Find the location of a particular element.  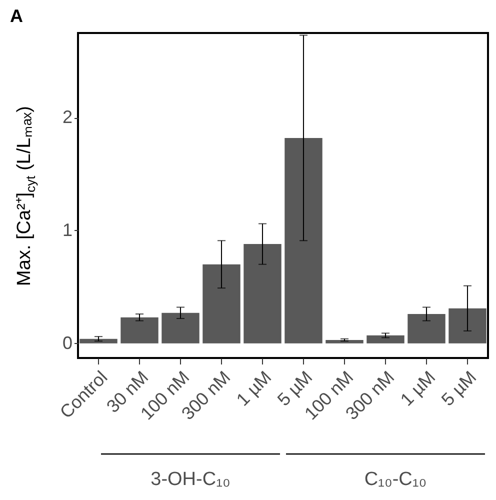

text: 3-OH-C₁₀ is located at coordinates (190, 479).